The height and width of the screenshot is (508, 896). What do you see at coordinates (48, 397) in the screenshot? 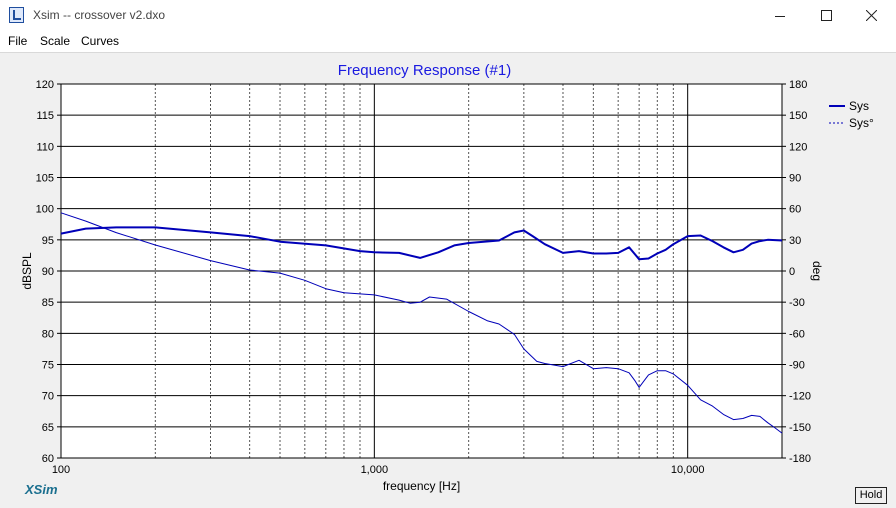
I see `y-left-tick-label: 70` at bounding box center [48, 397].